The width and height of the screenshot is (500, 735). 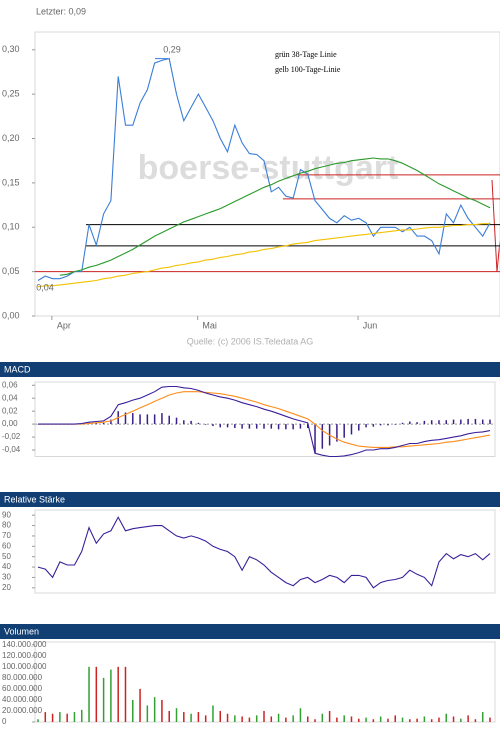 I want to click on annotation: gelb 100-Tage-Linie, so click(x=308, y=69).